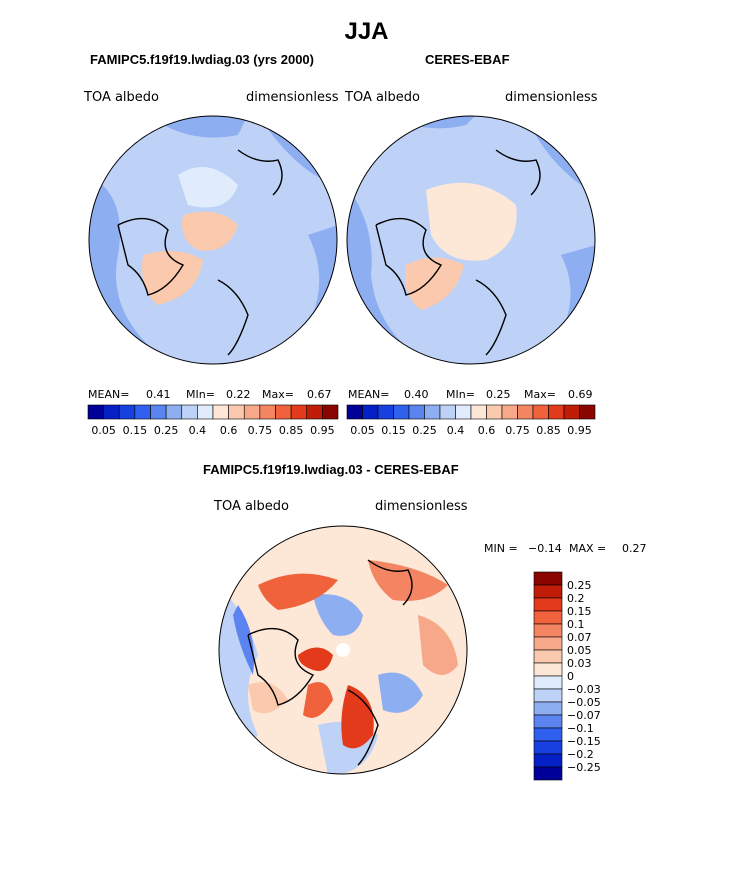 This screenshot has width=733, height=882. Describe the element at coordinates (208, 187) in the screenshot. I see `panel-1-mid-albedo-region` at that location.